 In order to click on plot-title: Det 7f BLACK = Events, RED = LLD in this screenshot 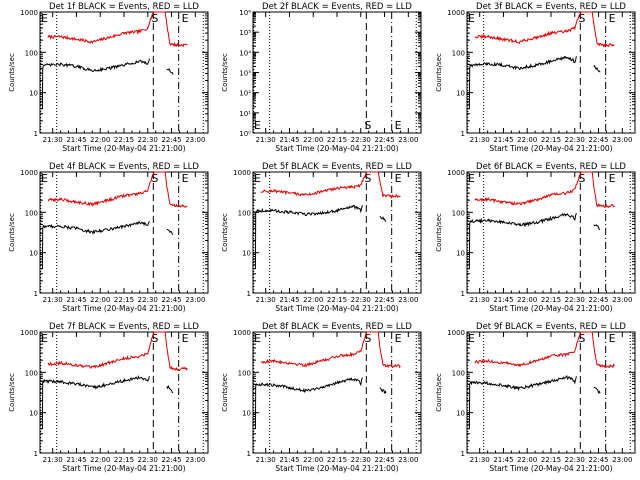, I will do `click(124, 327)`.